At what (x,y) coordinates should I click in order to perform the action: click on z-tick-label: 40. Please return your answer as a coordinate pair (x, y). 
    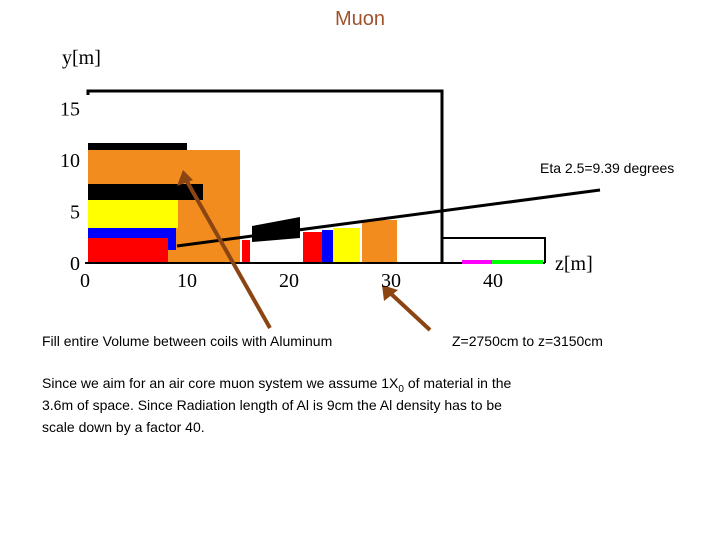
    Looking at the image, I should click on (493, 281).